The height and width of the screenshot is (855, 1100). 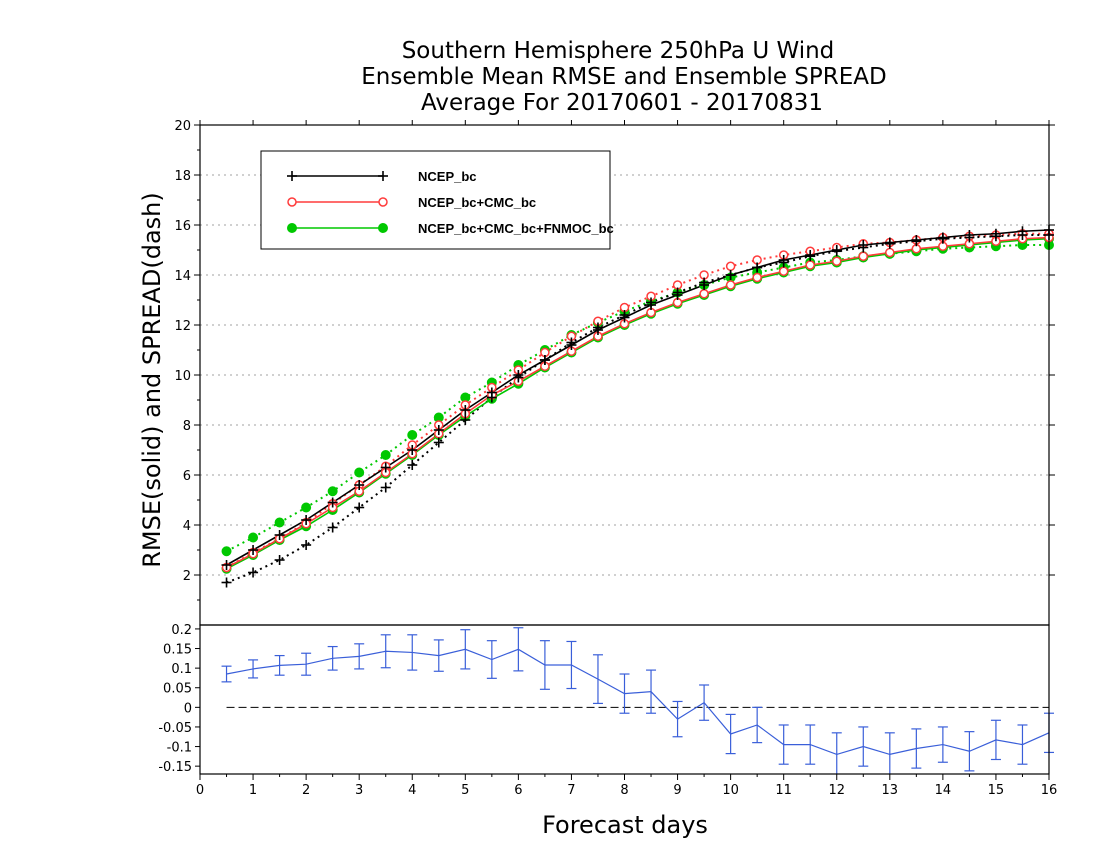 What do you see at coordinates (187, 426) in the screenshot?
I see `y-tick-label: 8` at bounding box center [187, 426].